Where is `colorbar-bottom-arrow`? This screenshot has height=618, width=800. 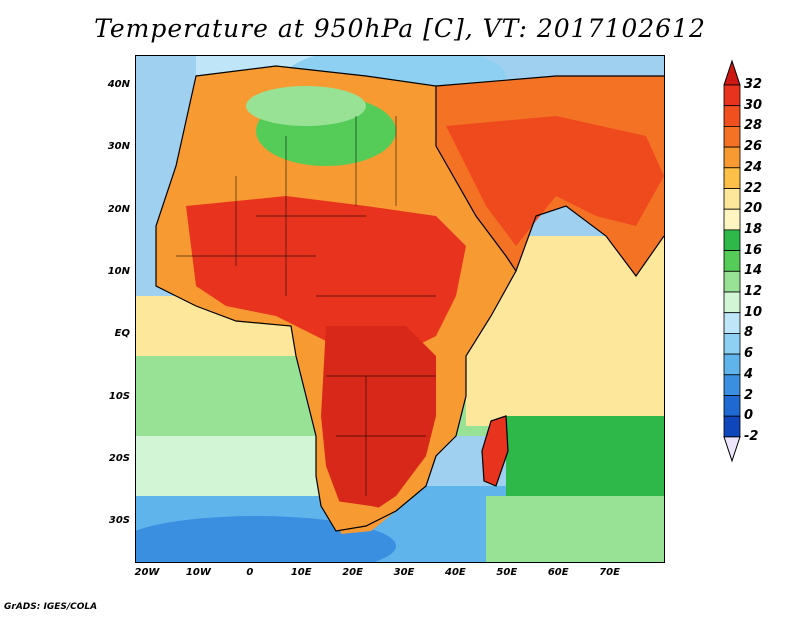 colorbar-bottom-arrow is located at coordinates (732, 449).